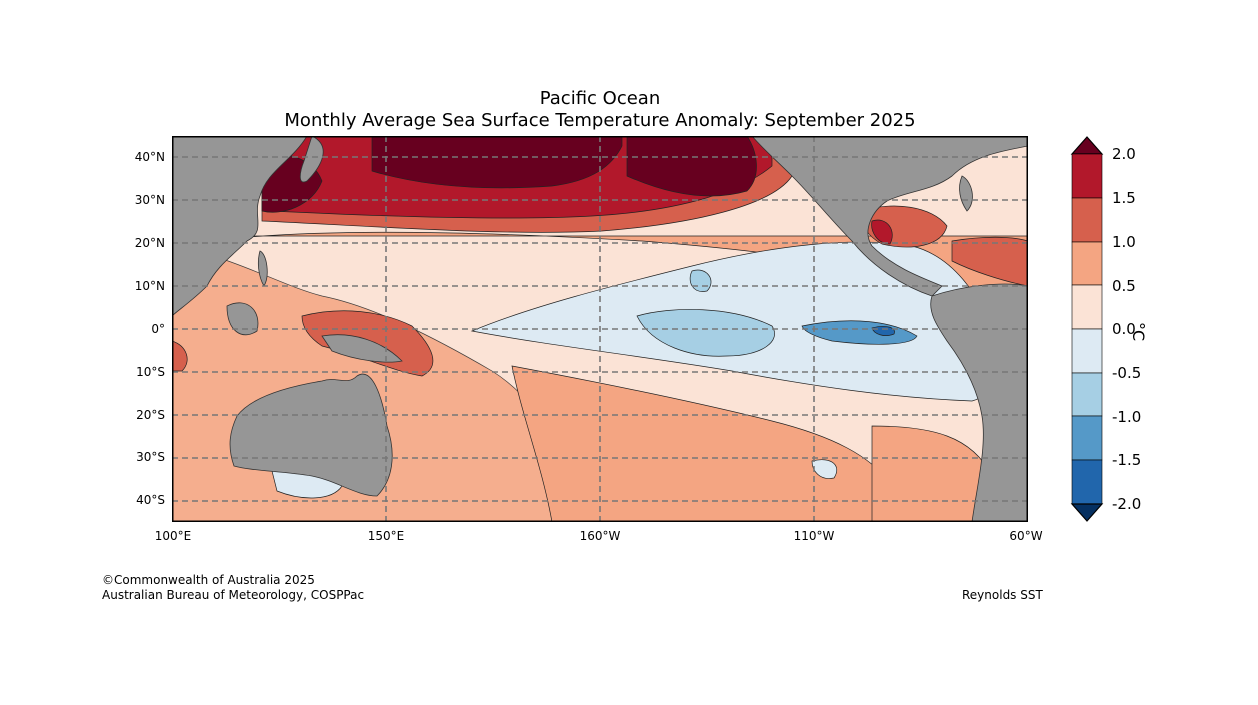  Describe the element at coordinates (1026, 536) in the screenshot. I see `lon-label-60w: 60°W` at that location.